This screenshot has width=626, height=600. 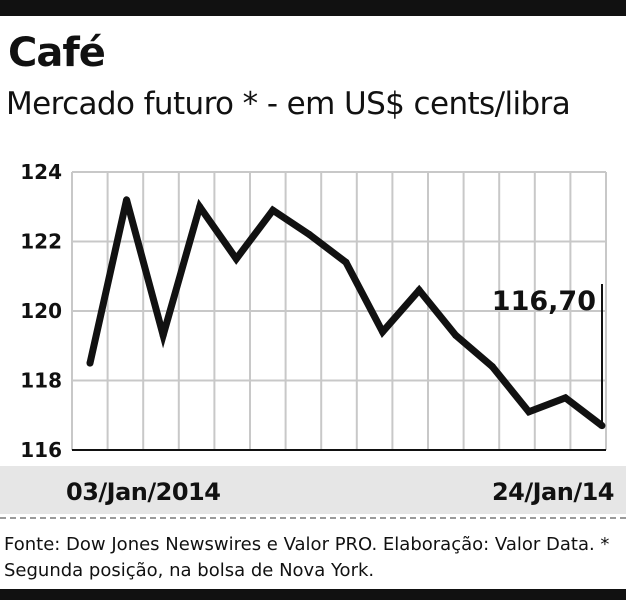 What do you see at coordinates (553, 492) in the screenshot?
I see `x-end-label: 24/Jan/14` at bounding box center [553, 492].